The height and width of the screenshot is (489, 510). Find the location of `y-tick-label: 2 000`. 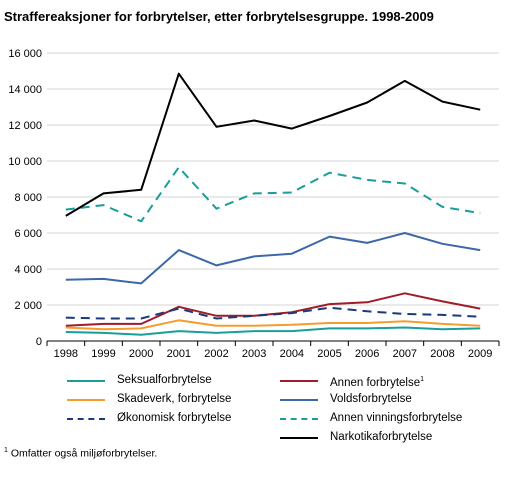

y-tick-label: 2 000 is located at coordinates (28, 306).